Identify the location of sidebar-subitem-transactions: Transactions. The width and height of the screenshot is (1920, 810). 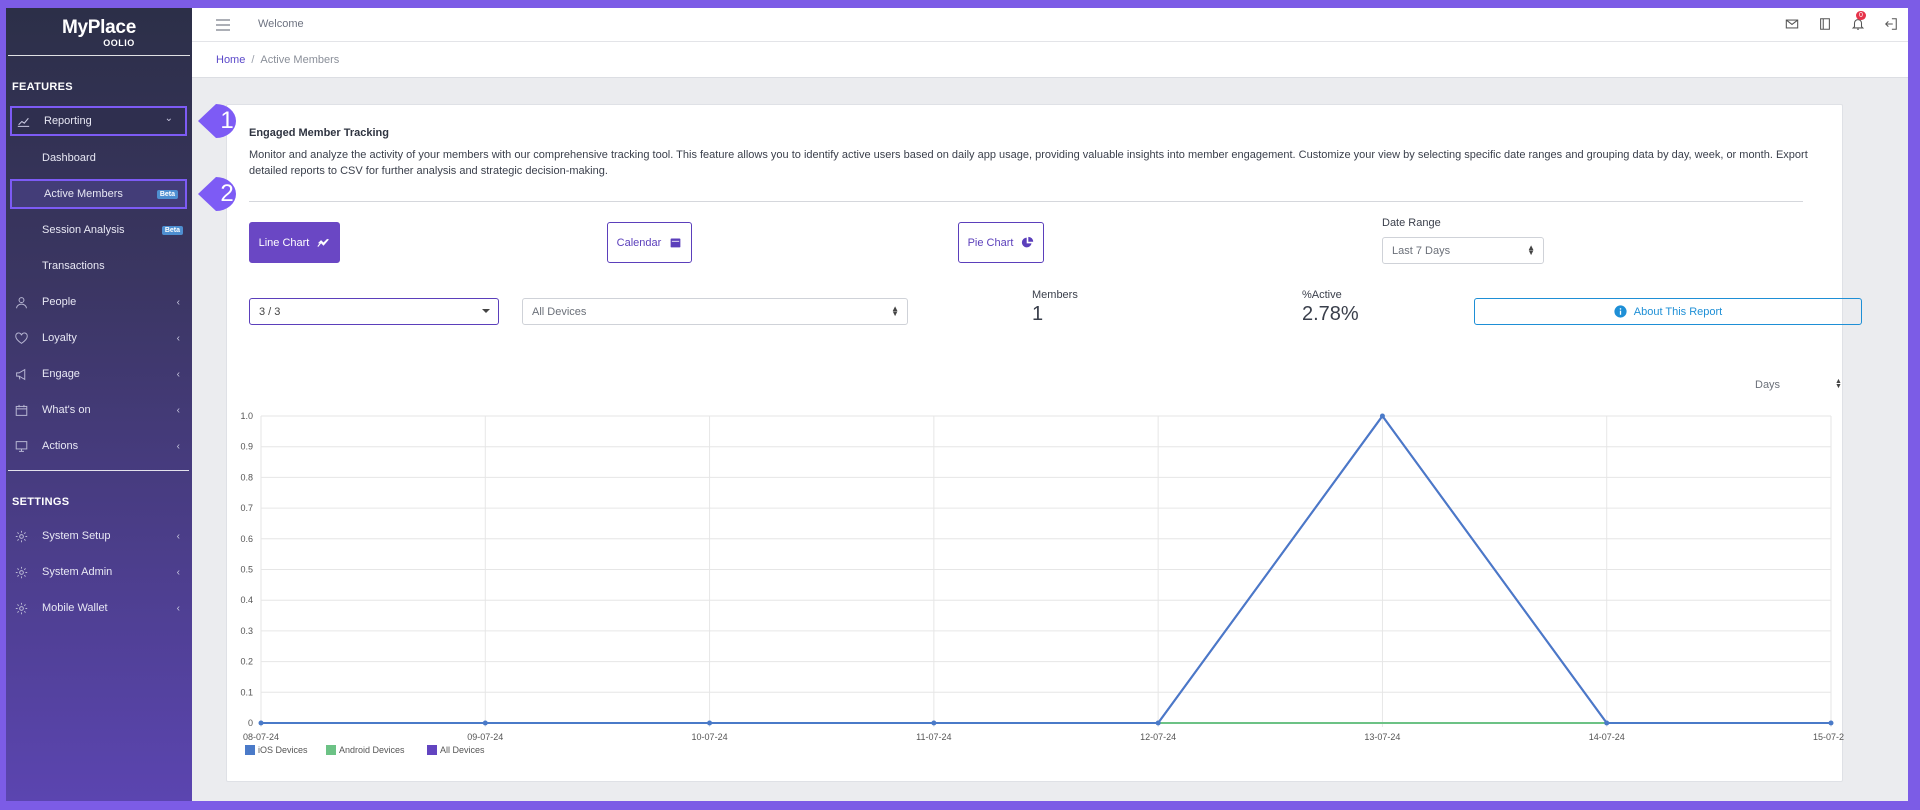
(99, 266).